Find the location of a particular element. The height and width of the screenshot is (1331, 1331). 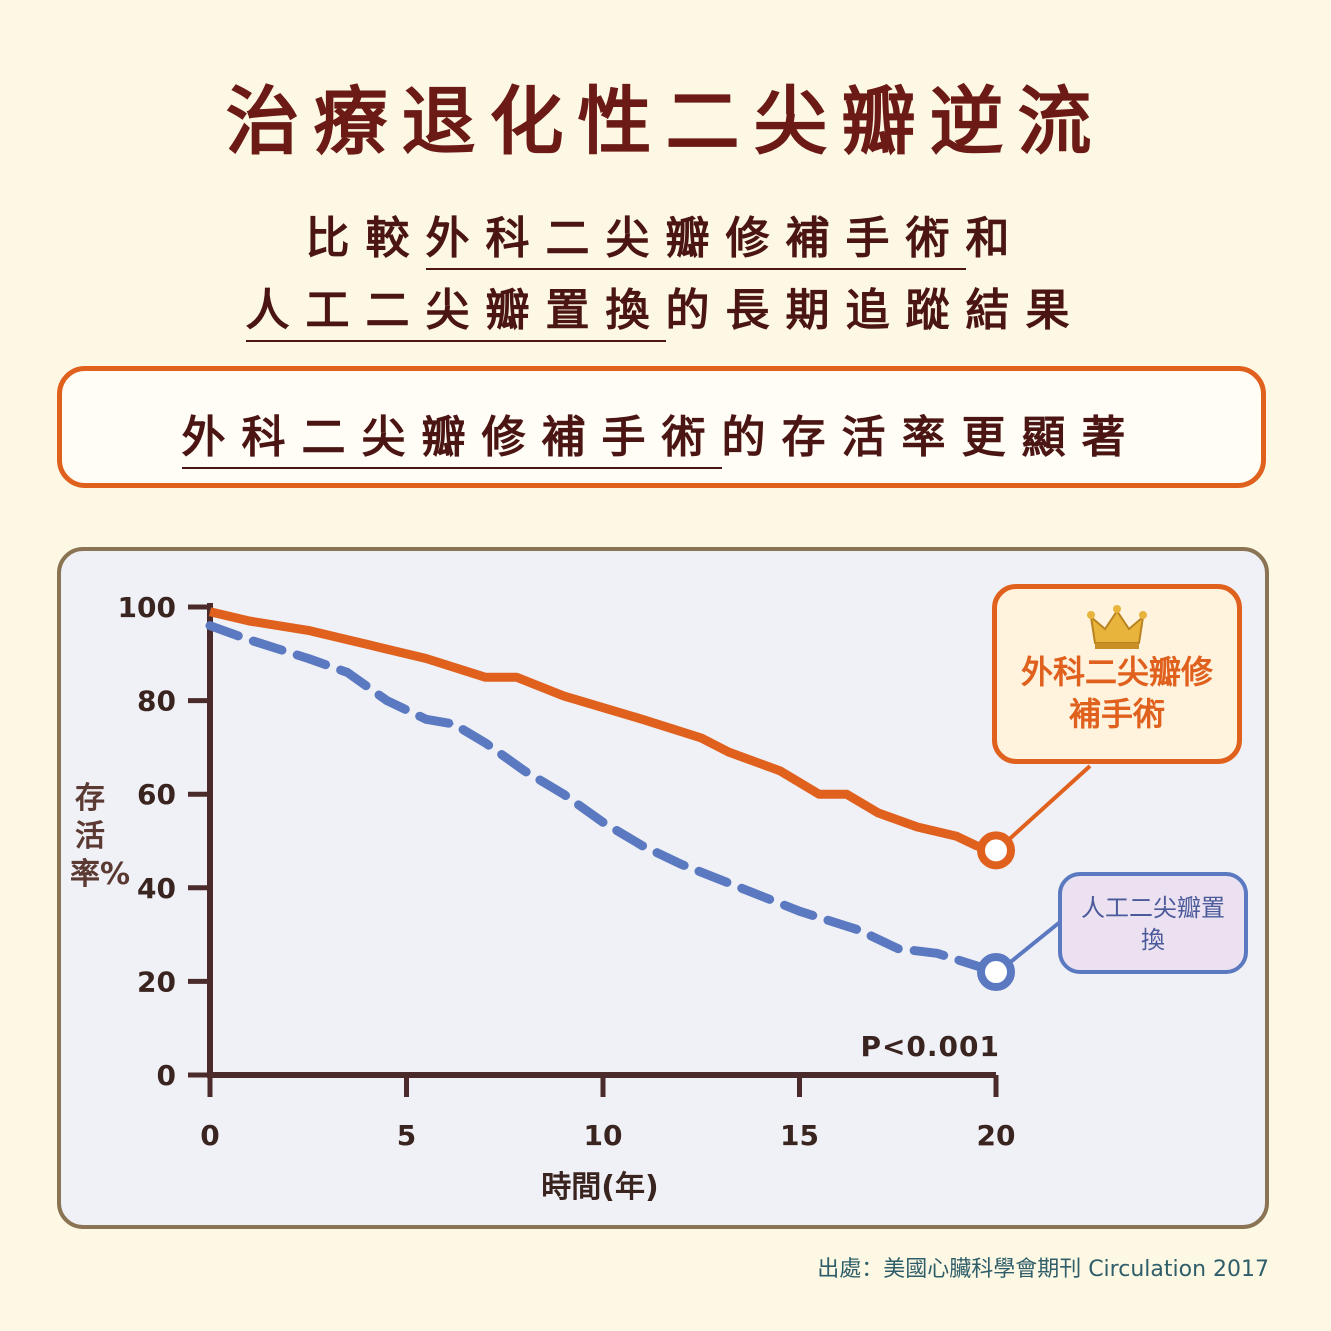

x-axis-label: 時間(年) is located at coordinates (600, 1187).